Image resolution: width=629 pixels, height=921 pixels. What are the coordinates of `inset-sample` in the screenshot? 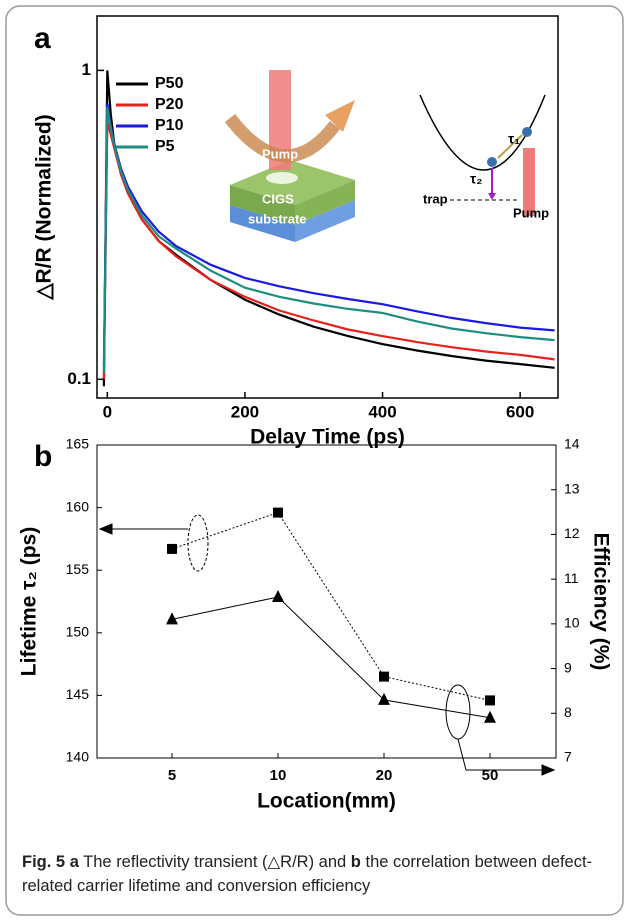 It's located at (289, 156).